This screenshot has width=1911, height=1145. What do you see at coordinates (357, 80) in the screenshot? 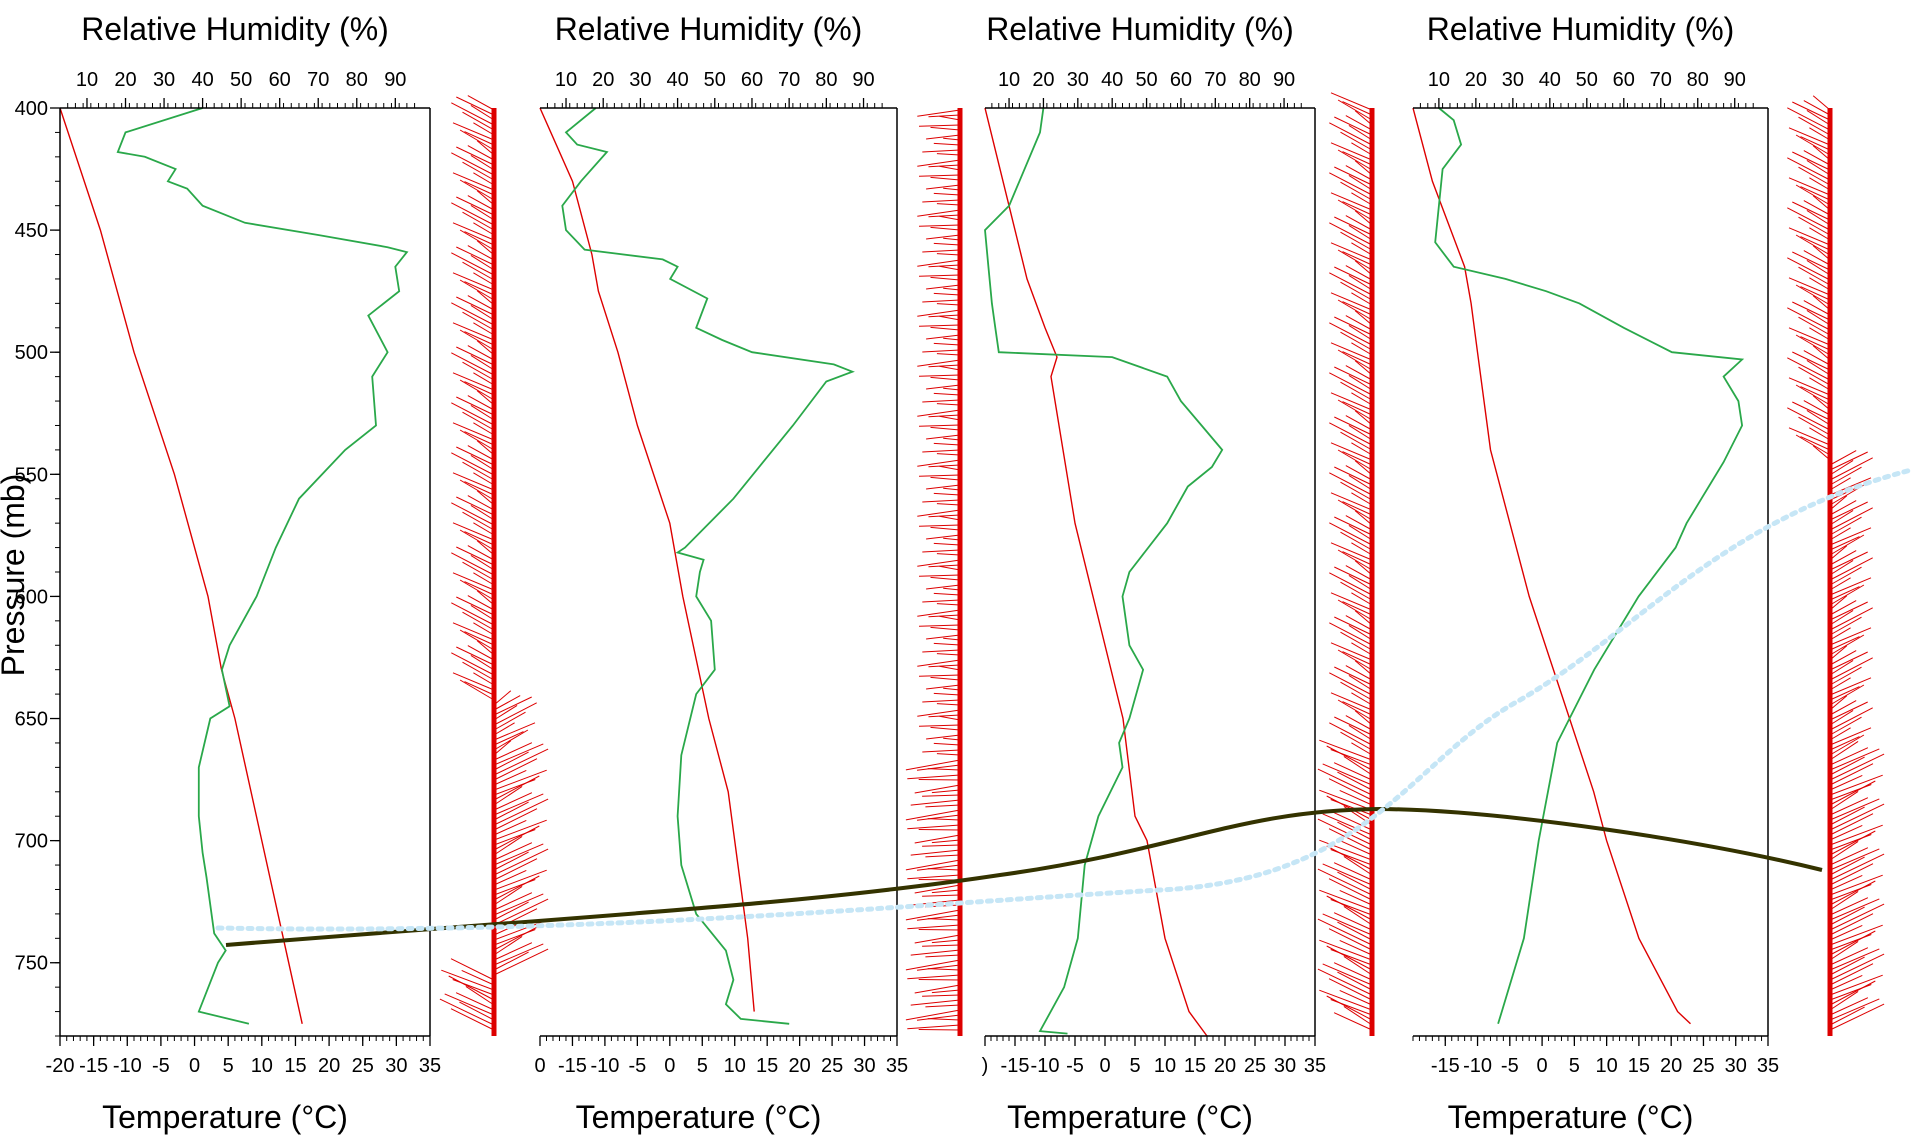
I see `rh-tick-label: 80` at bounding box center [357, 80].